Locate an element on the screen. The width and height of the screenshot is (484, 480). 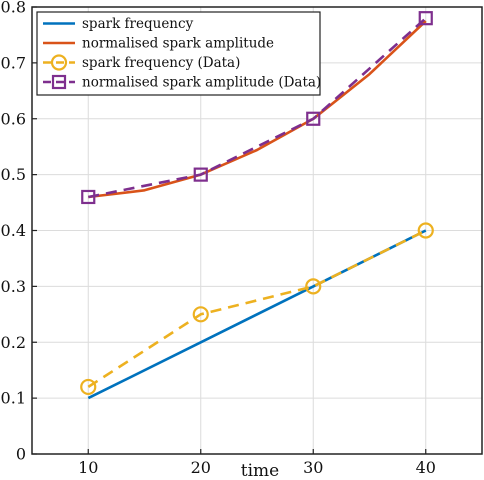
legend-entry: spark frequency (Data) is located at coordinates (141, 62).